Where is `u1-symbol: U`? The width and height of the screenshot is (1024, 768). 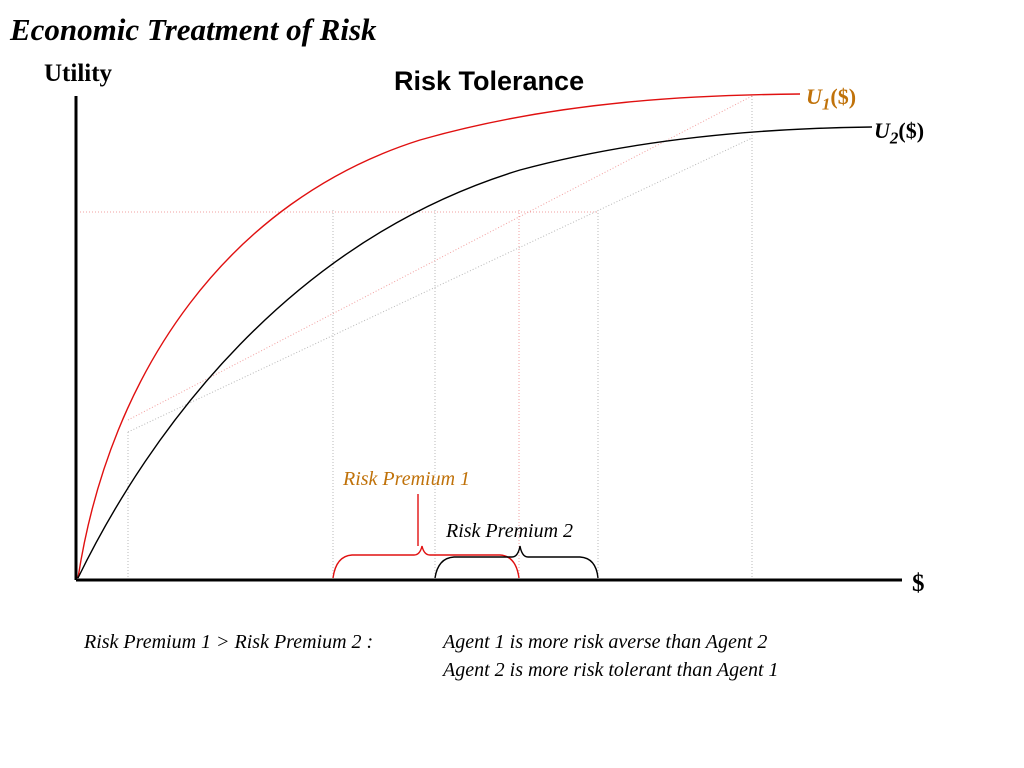
u1-symbol: U is located at coordinates (814, 96).